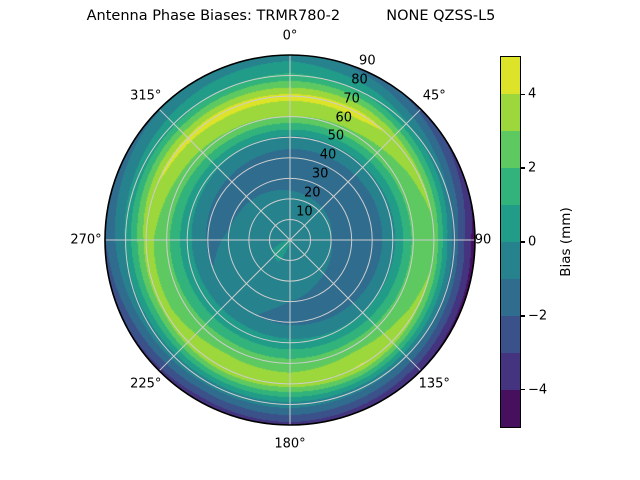  I want to click on azimuth-tick-label: 270°, so click(86, 240).